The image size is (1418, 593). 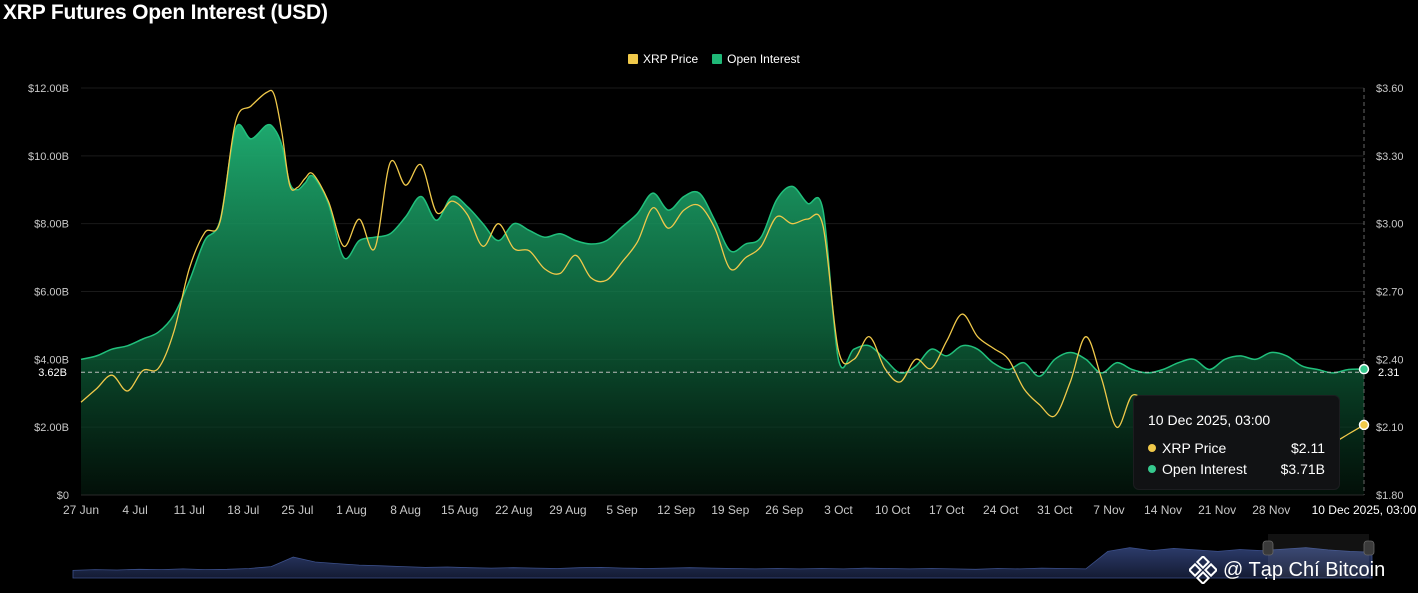 What do you see at coordinates (351, 510) in the screenshot?
I see `x-tick-label: 1 Aug` at bounding box center [351, 510].